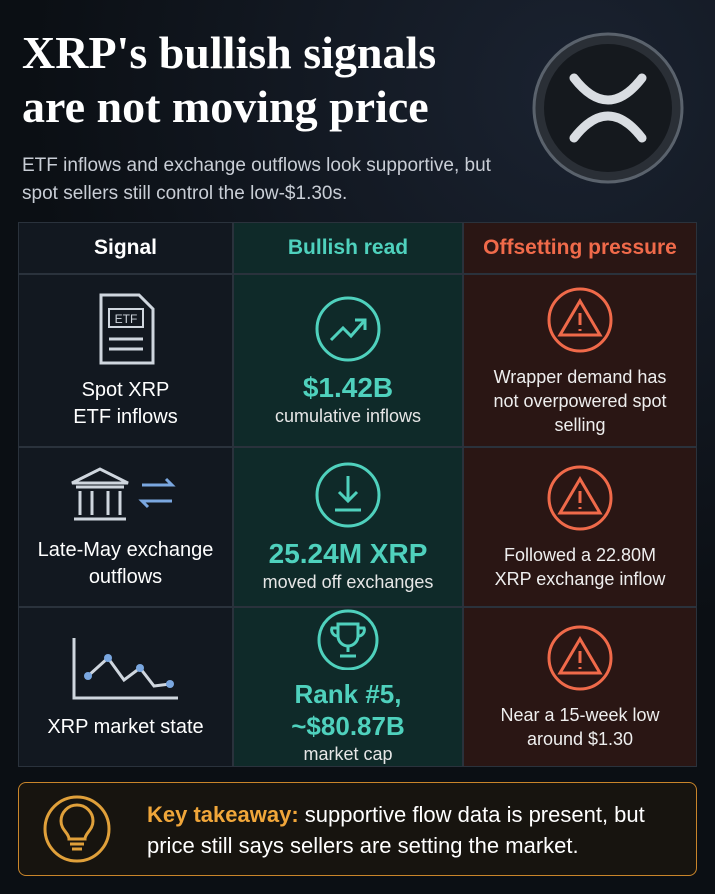  I want to click on signal-label: Spot XRP ETF inflows, so click(125, 403).